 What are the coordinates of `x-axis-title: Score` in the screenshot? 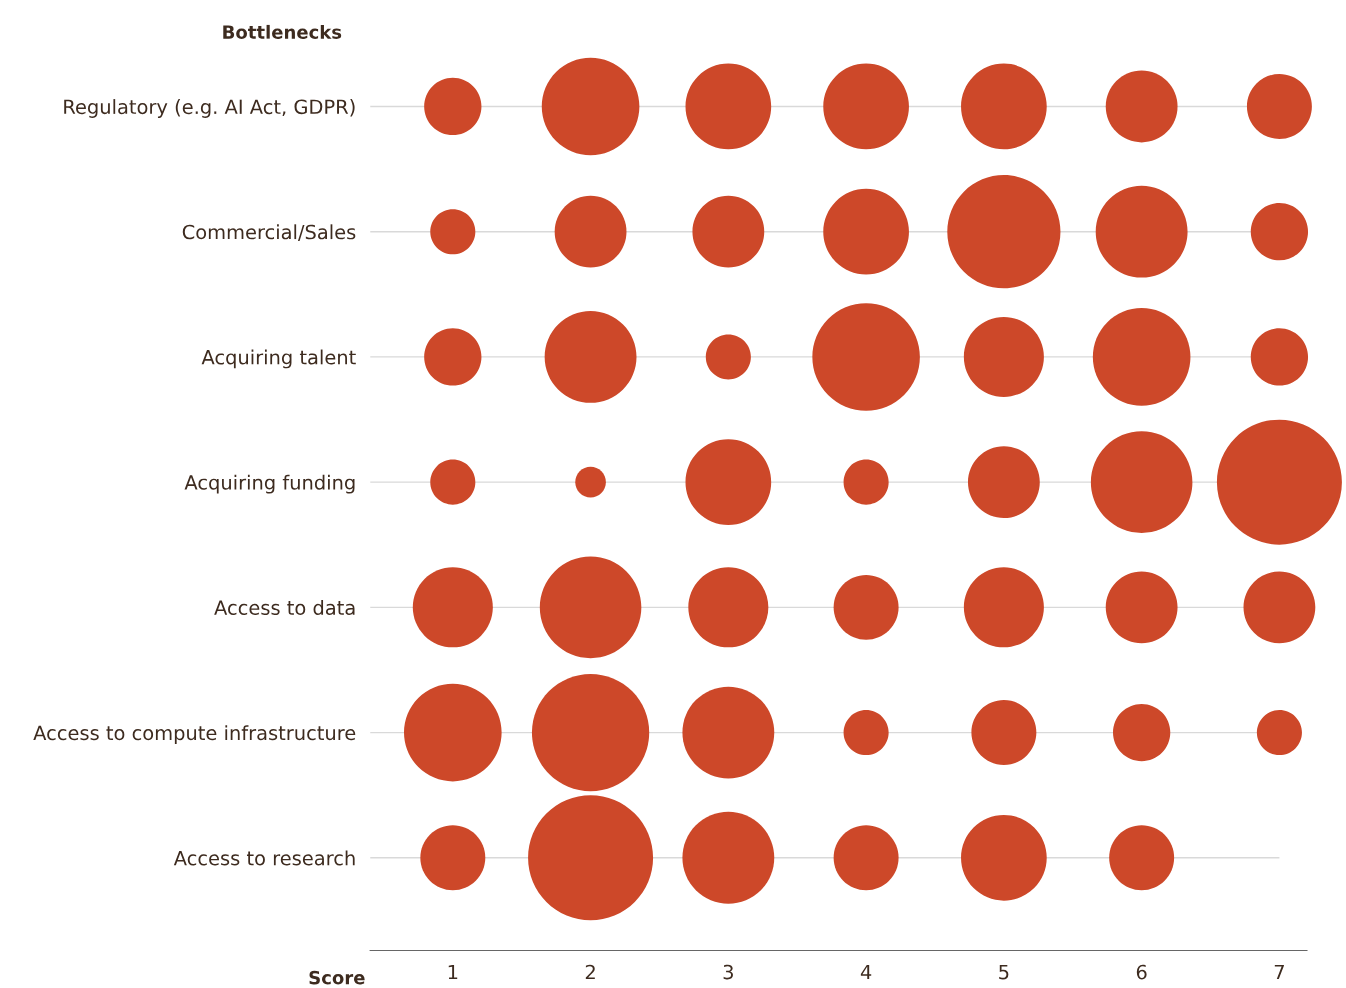 It's located at (337, 977).